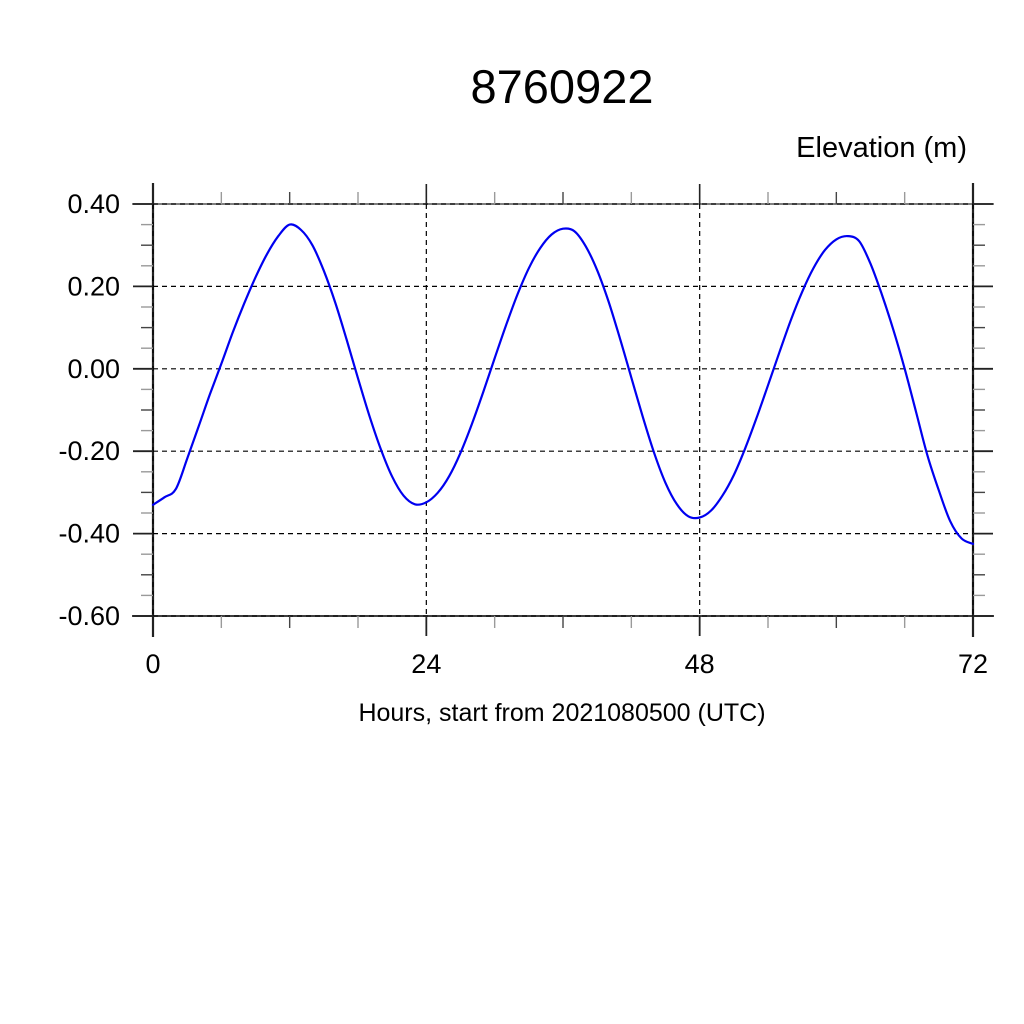 The image size is (1024, 1024). Describe the element at coordinates (152, 664) in the screenshot. I see `x-tick-label: 0` at that location.